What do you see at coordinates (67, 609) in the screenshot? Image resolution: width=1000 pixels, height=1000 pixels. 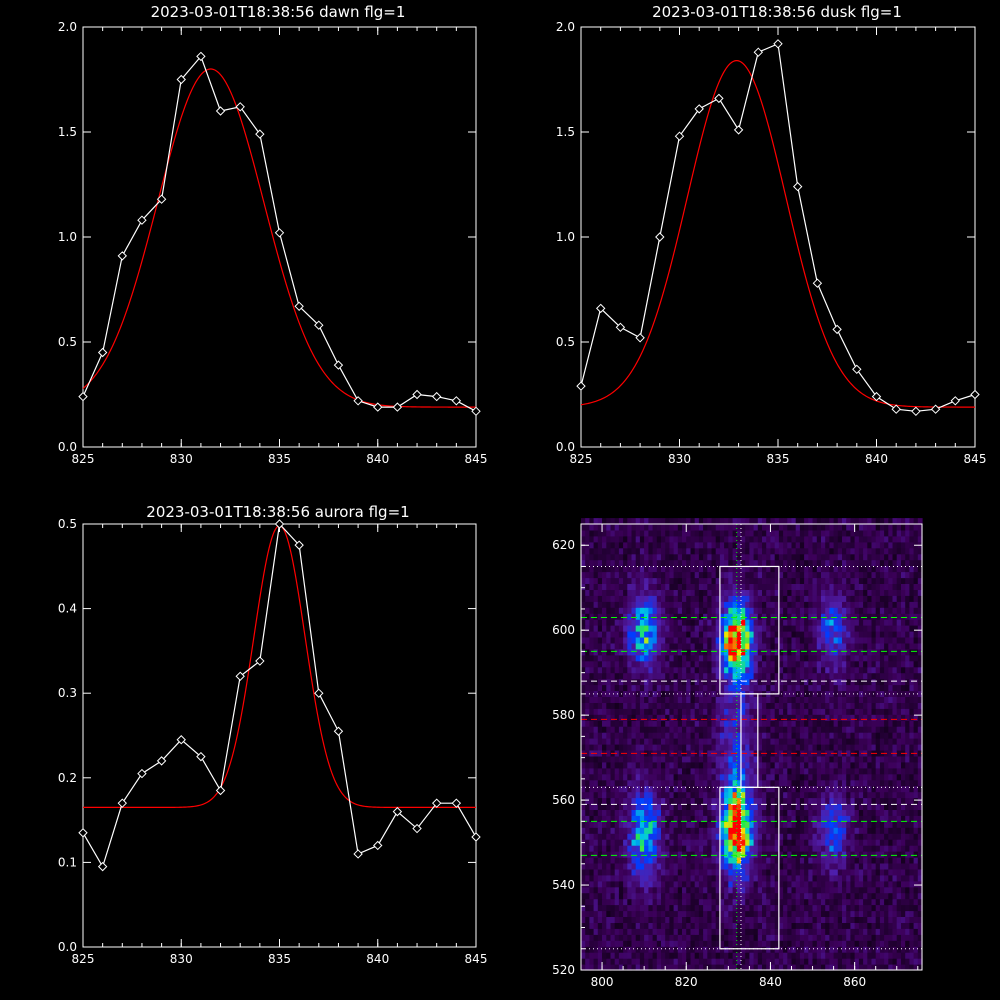 I see `aurora-ytick-label: 0.4` at bounding box center [67, 609].